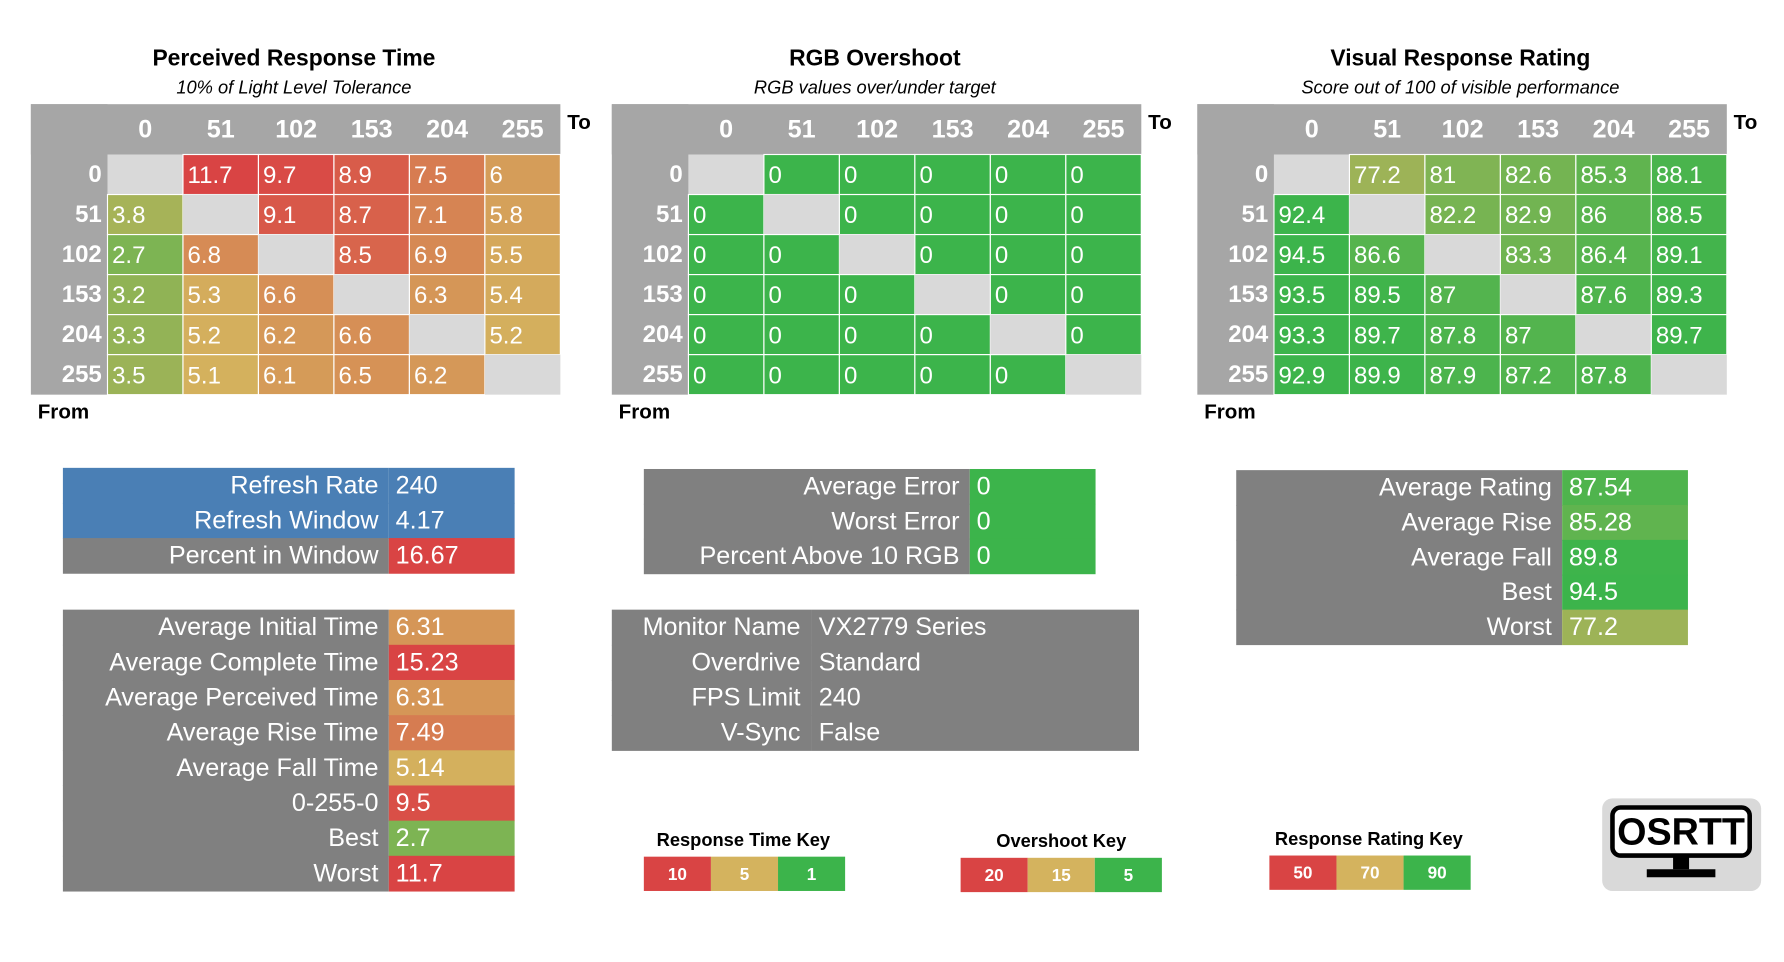 The width and height of the screenshot is (1784, 962). Describe the element at coordinates (273, 733) in the screenshot. I see `stat-label: Average Rise Time` at that location.